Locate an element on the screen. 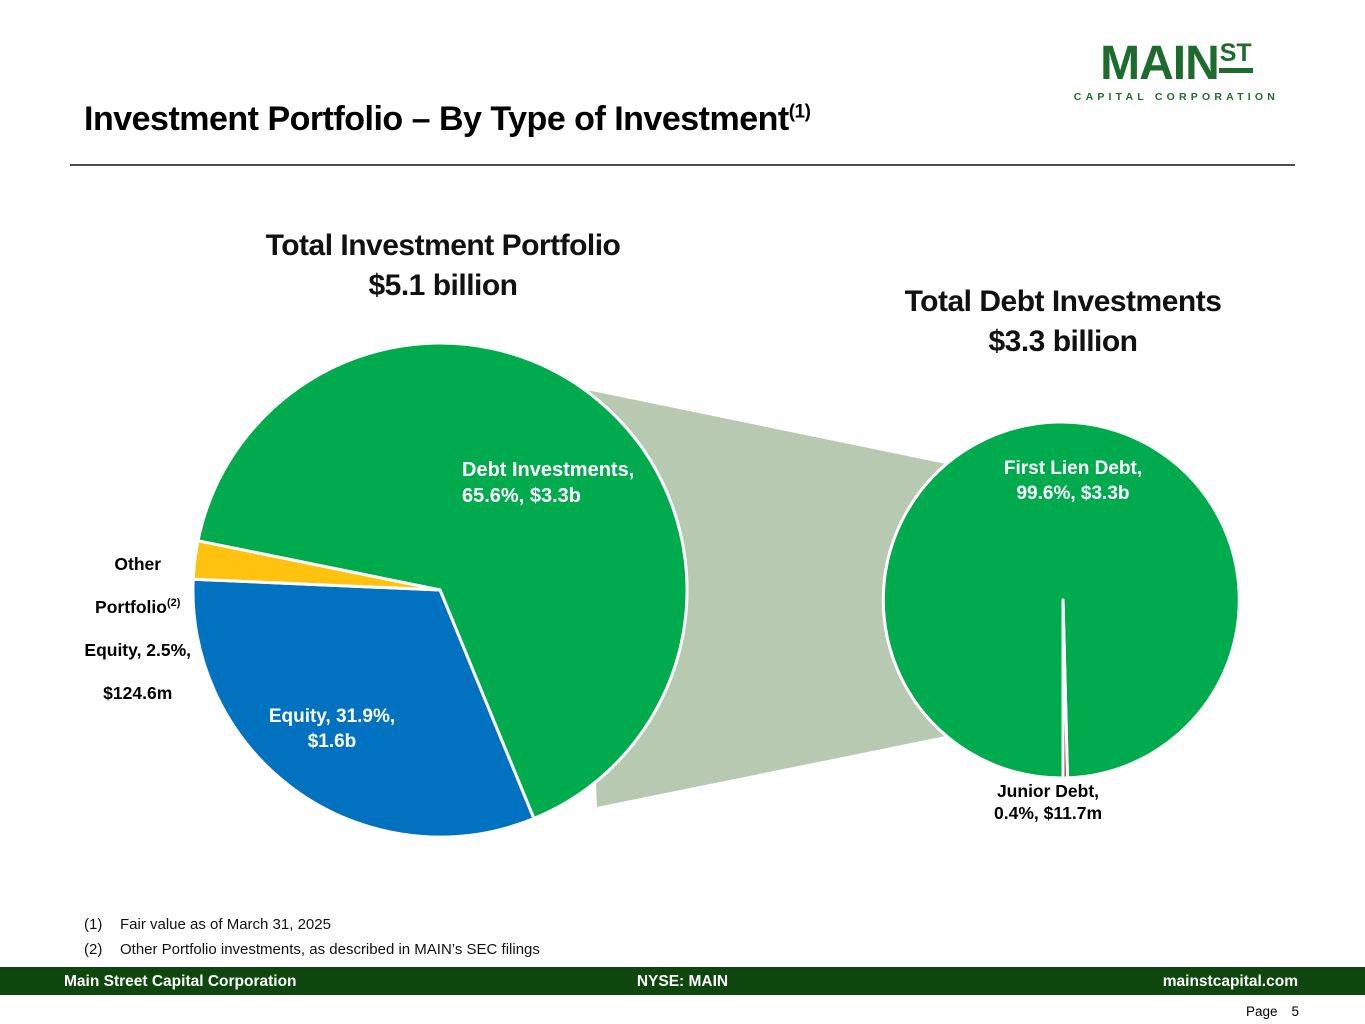  logo-main-text: MAIN is located at coordinates (1160, 63).